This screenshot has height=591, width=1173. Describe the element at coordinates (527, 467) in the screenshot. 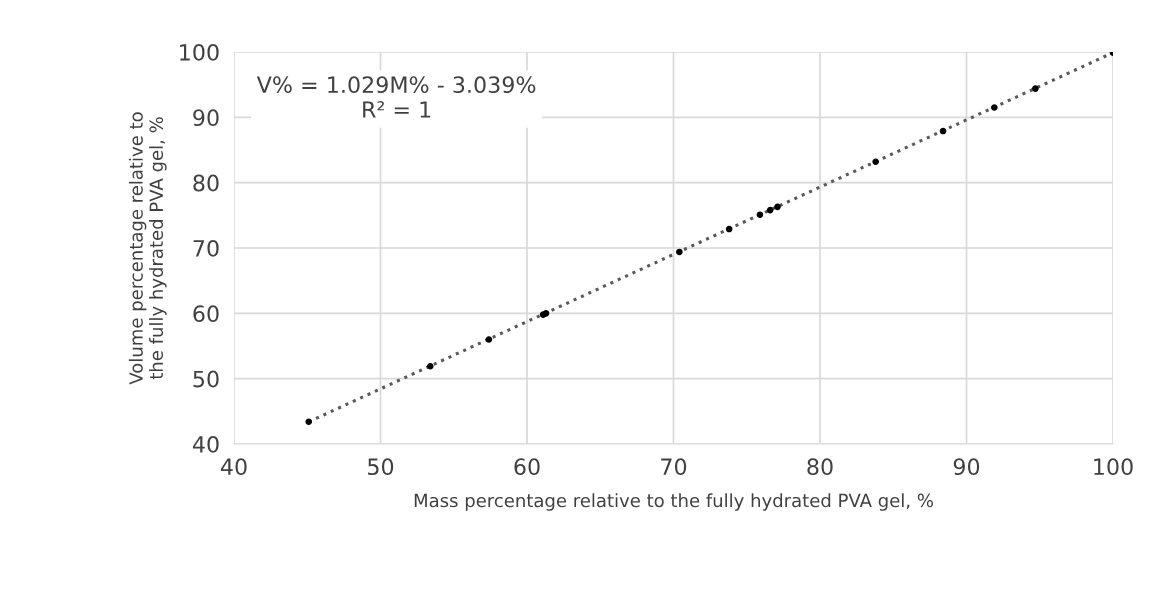

I see `x-tick-label: 60` at that location.